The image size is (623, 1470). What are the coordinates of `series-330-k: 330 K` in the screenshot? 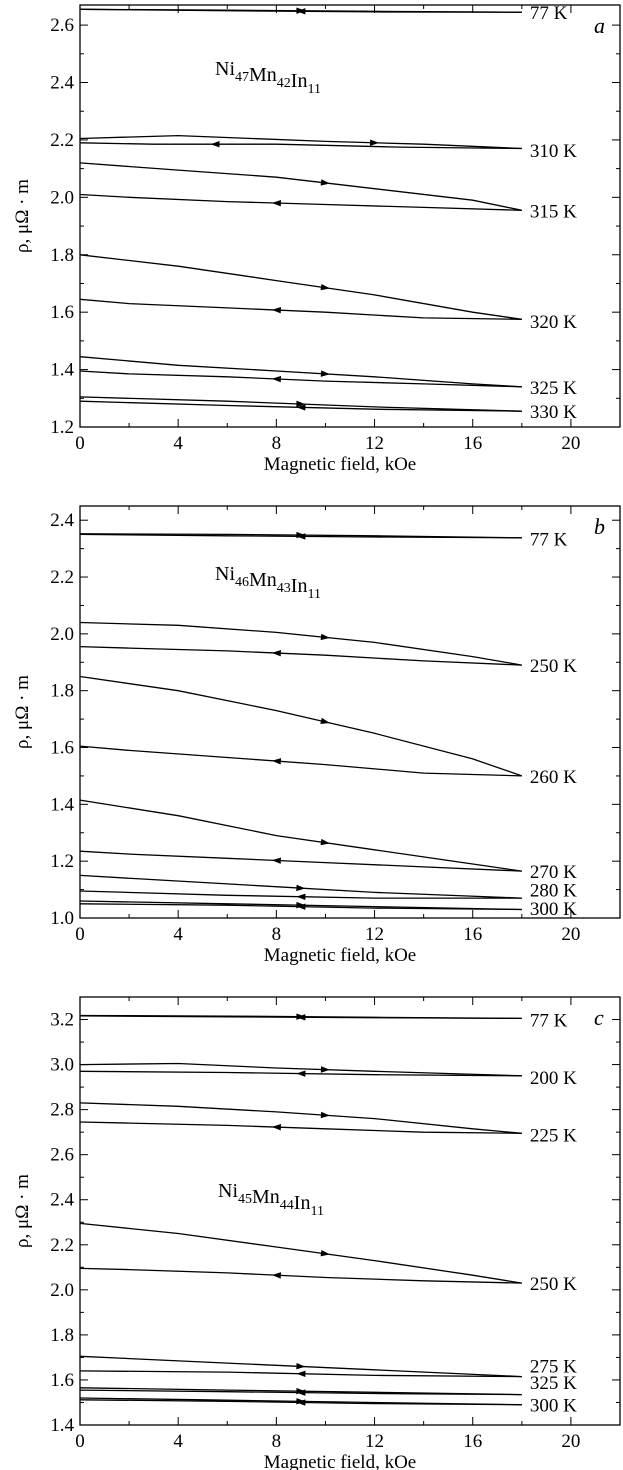 It's located at (328, 409).